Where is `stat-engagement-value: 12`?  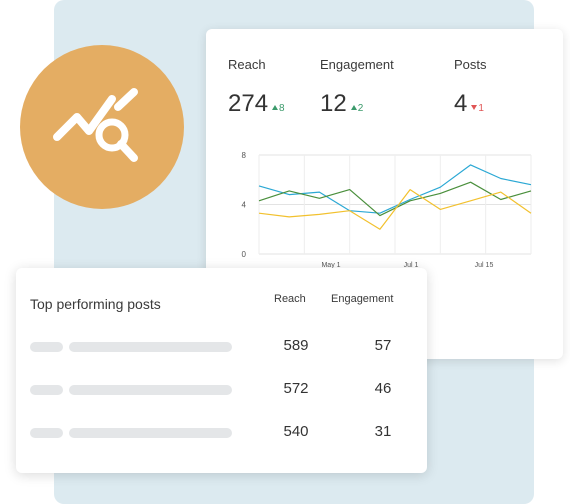
stat-engagement-value: 12 is located at coordinates (333, 103).